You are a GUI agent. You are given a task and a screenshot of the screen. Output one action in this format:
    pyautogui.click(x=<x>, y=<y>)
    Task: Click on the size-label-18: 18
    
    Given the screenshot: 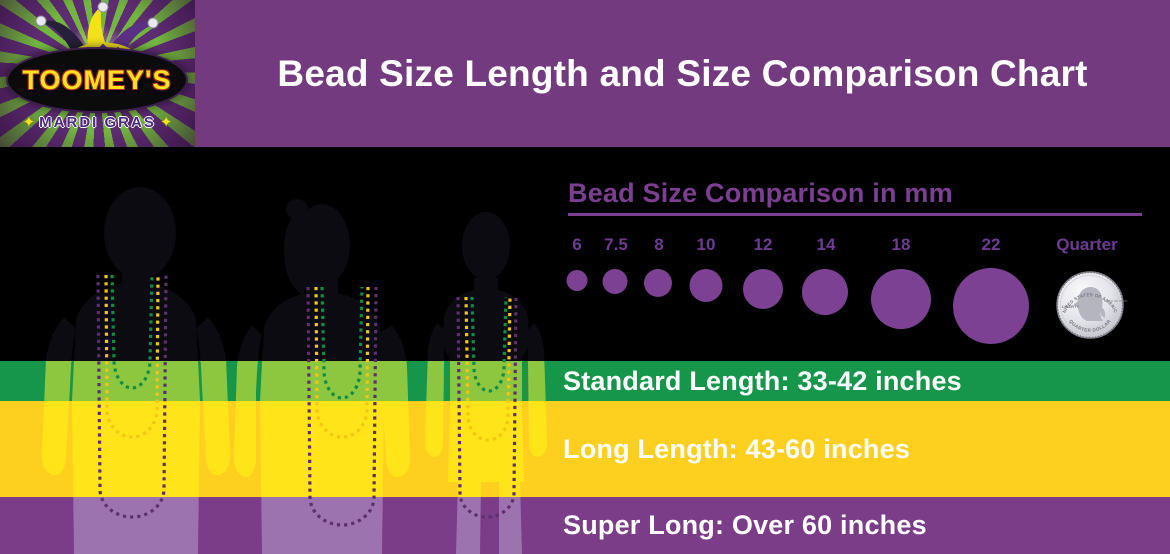 What is the action you would take?
    pyautogui.click(x=901, y=244)
    